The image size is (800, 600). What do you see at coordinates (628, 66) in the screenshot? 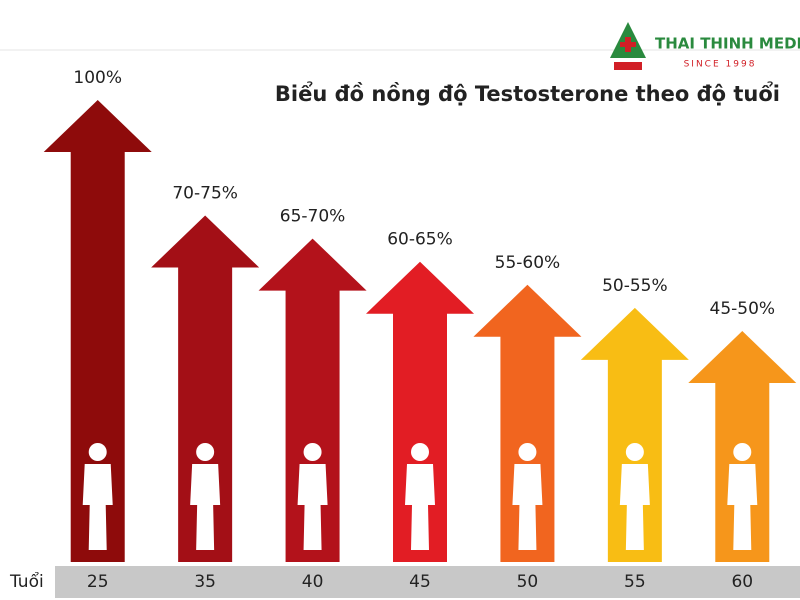
I see `logo-base` at bounding box center [628, 66].